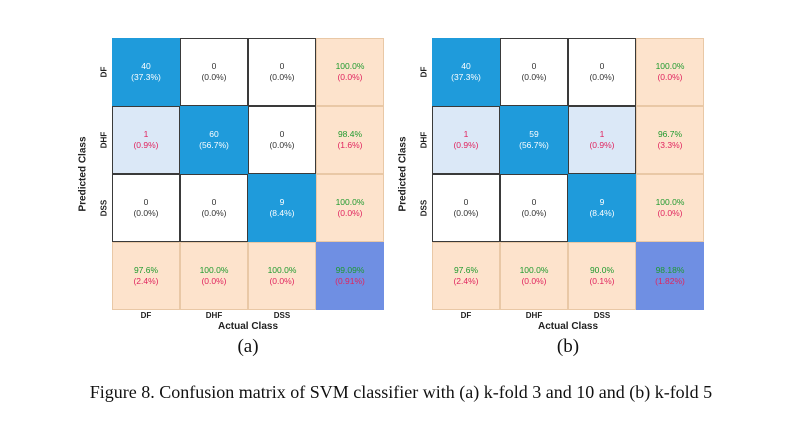 The height and width of the screenshot is (432, 802). I want to click on y-tick-text: DF, so click(104, 72).